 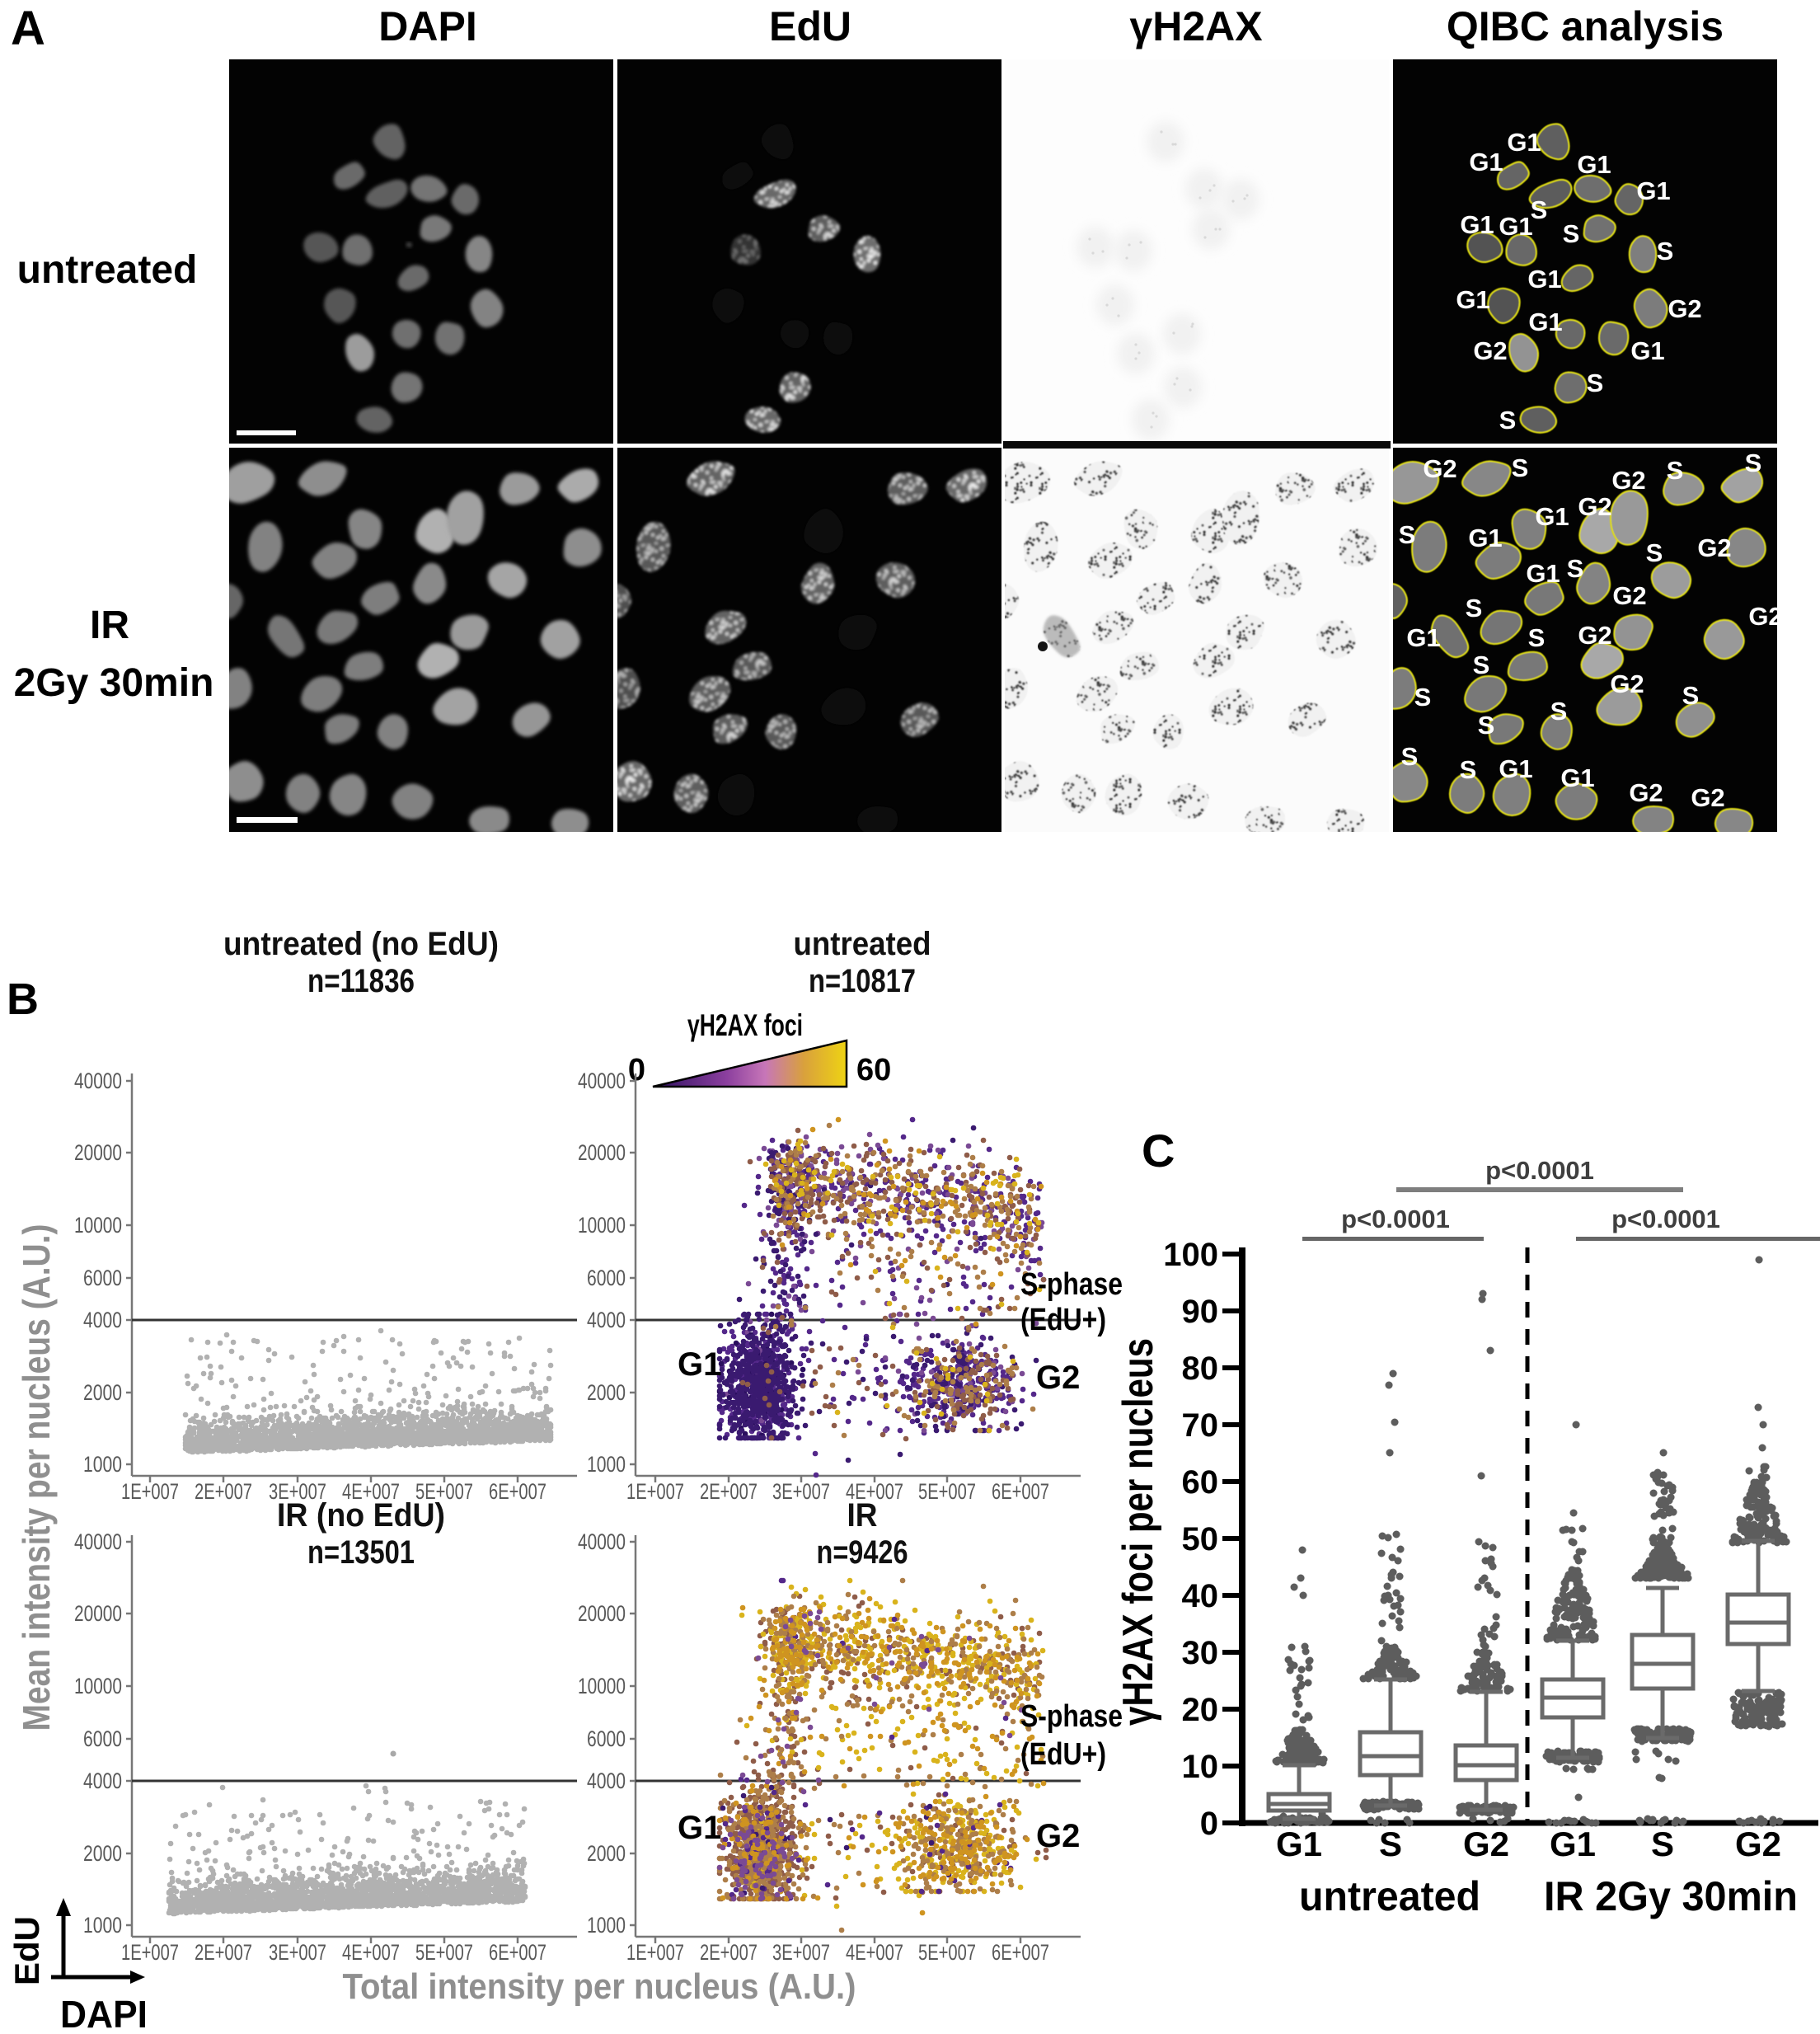 I want to click on svg-text: γH2AX foci per nucleus, so click(x=1138, y=1532).